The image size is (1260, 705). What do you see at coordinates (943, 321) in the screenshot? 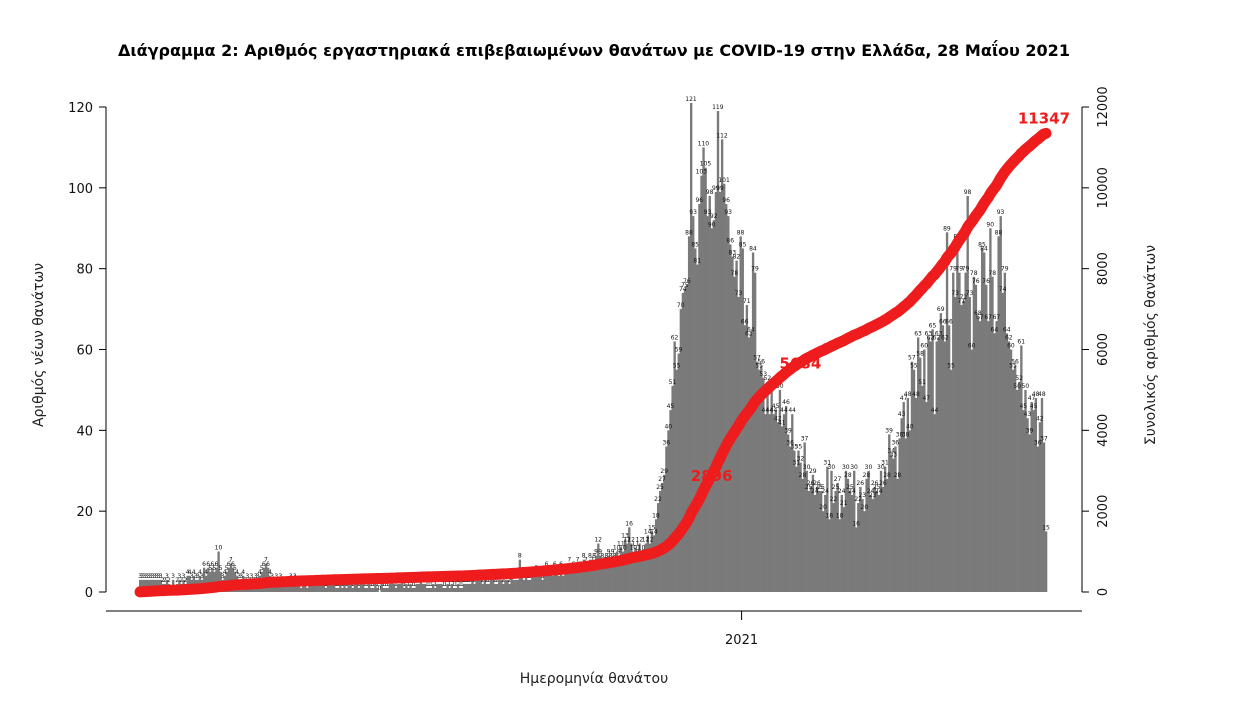
I see `bar-value-label: 66` at bounding box center [943, 321].